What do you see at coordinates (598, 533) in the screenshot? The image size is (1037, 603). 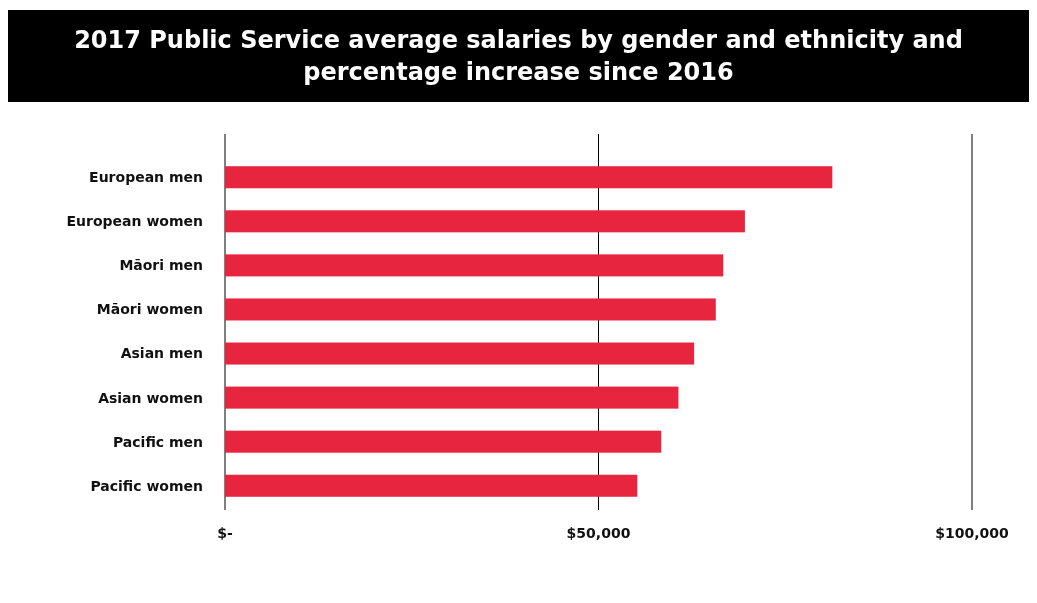 I see `x-tick-label: $50,000` at bounding box center [598, 533].